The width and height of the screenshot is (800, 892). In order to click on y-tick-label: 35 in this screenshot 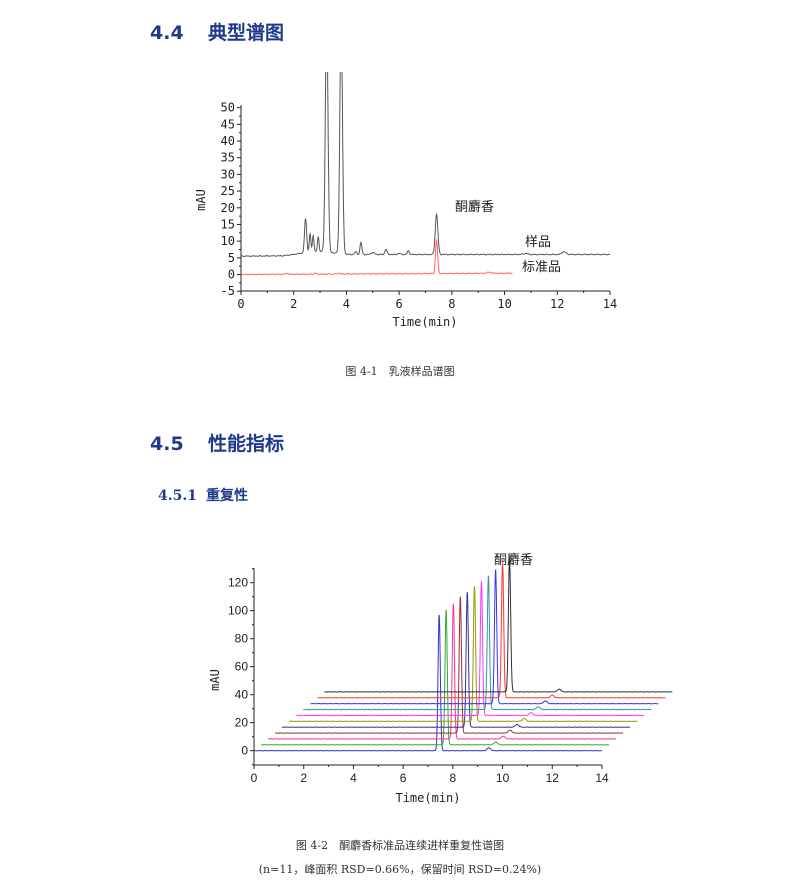, I will do `click(228, 158)`.